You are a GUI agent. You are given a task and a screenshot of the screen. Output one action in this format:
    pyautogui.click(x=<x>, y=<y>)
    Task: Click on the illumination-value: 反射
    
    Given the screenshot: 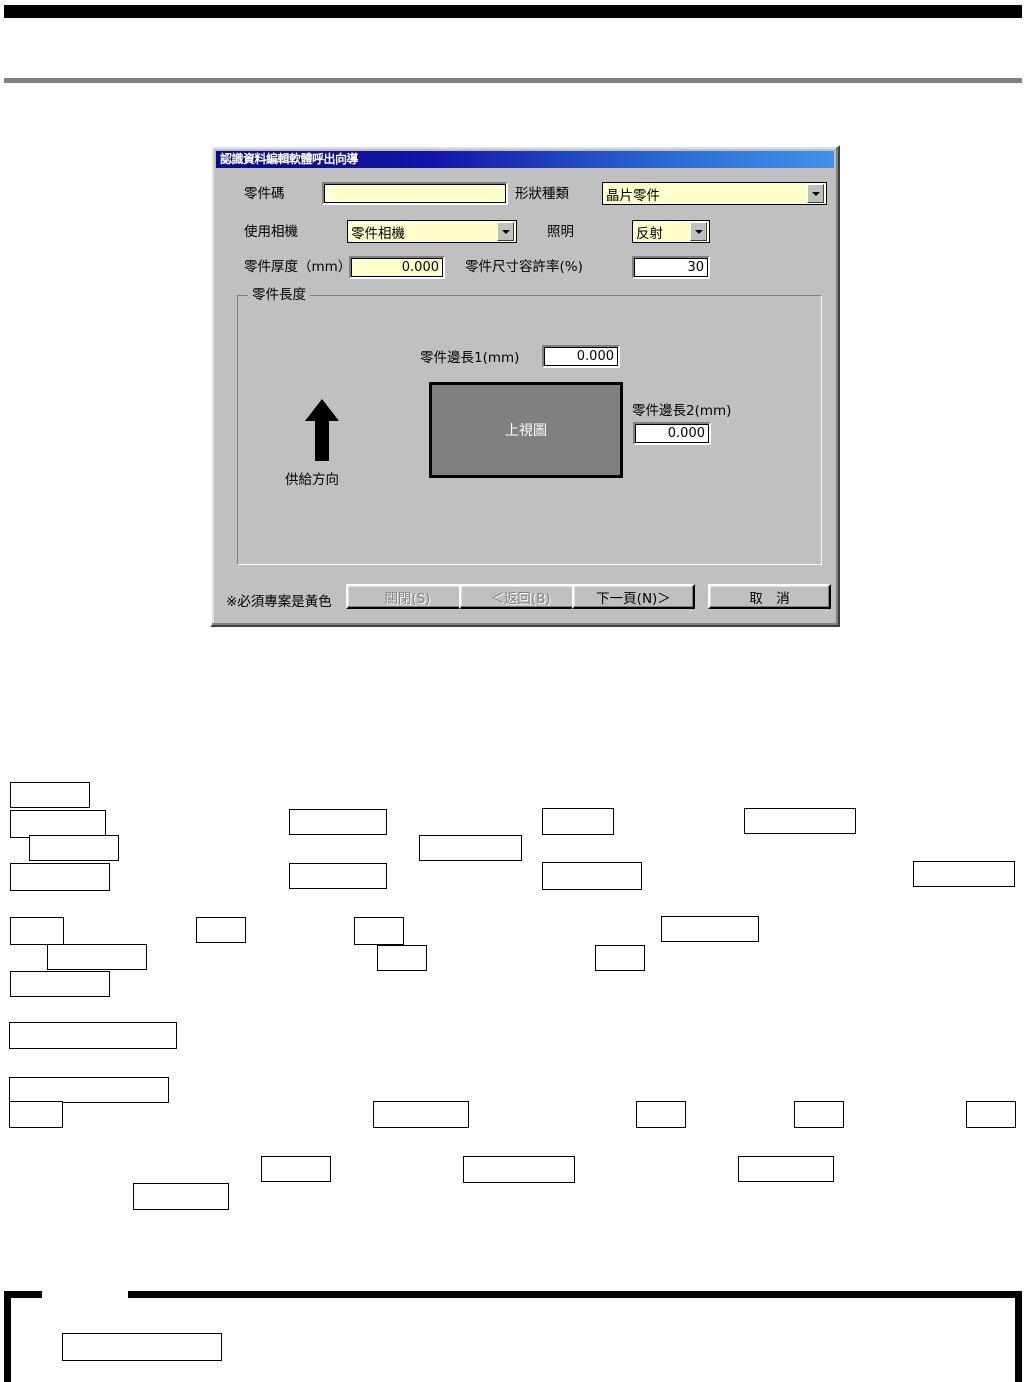 What is the action you would take?
    pyautogui.click(x=649, y=233)
    